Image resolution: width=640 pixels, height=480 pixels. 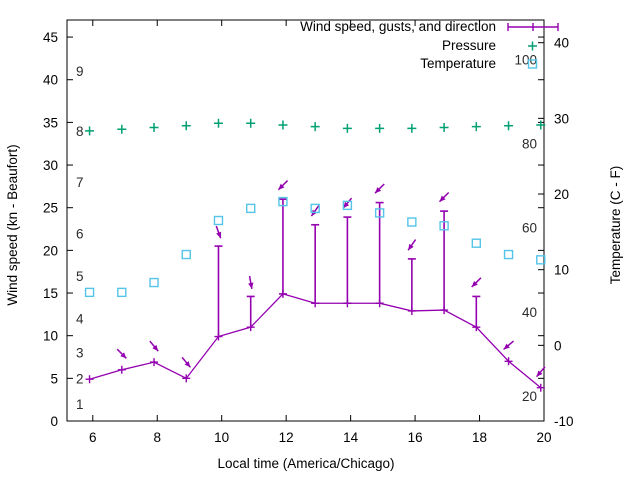 What do you see at coordinates (532, 46) in the screenshot?
I see `legend-swatch-pressure` at bounding box center [532, 46].